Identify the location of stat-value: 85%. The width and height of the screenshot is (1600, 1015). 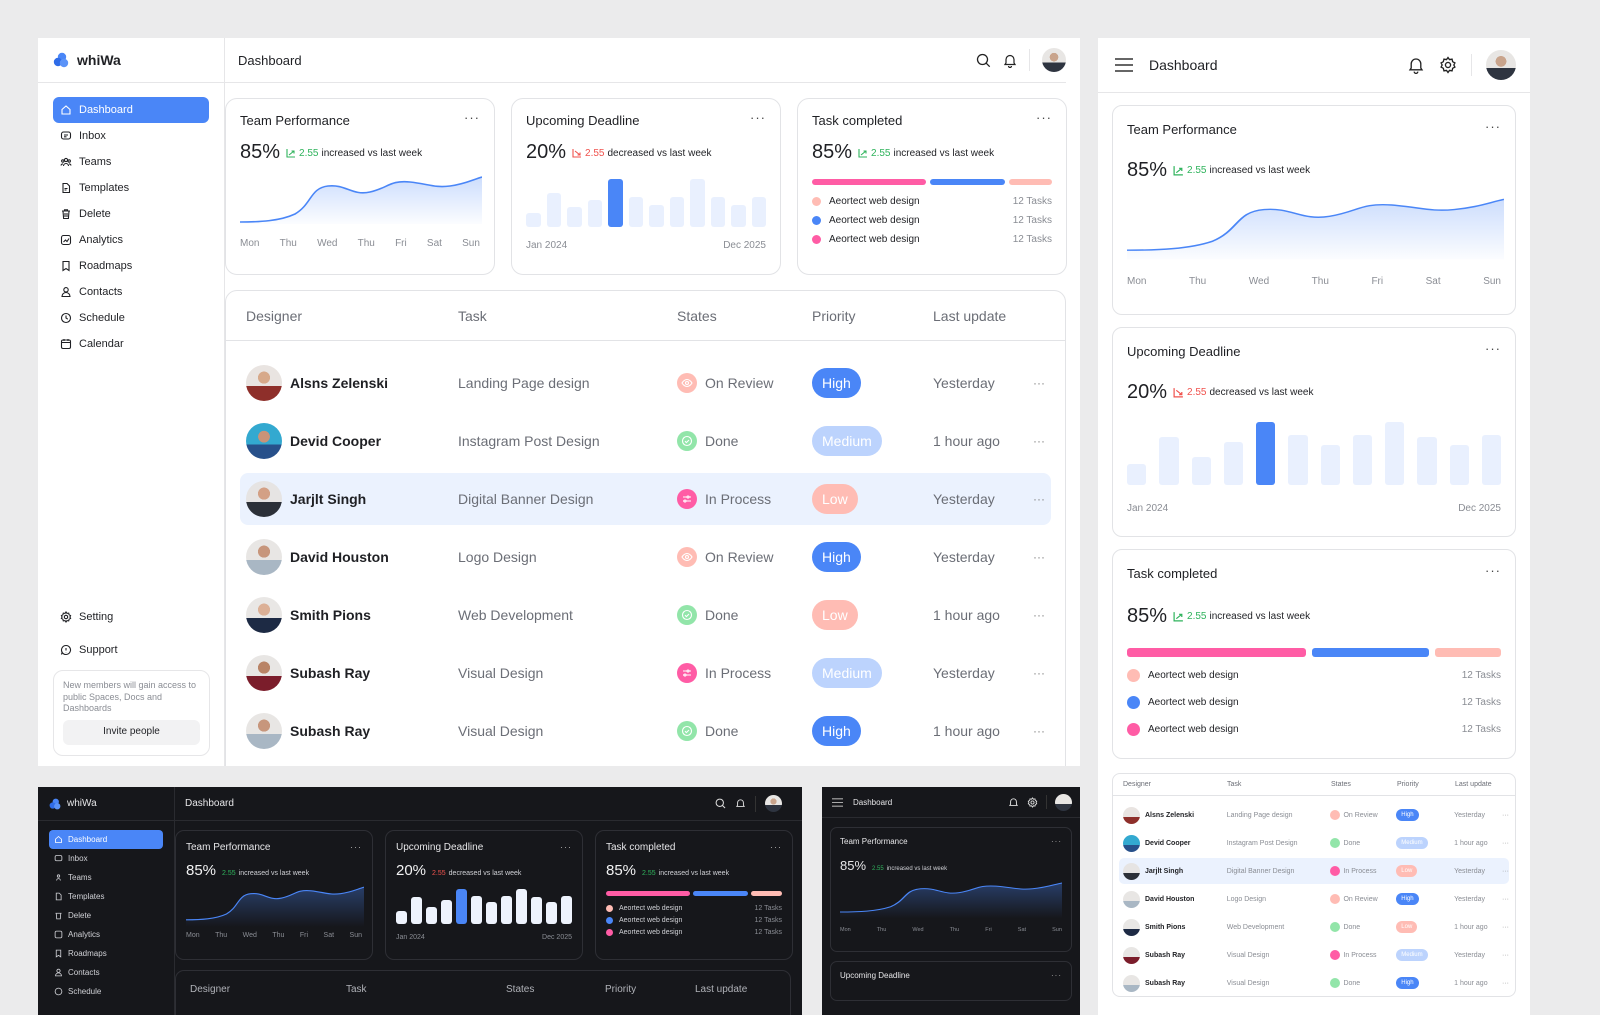
(260, 152).